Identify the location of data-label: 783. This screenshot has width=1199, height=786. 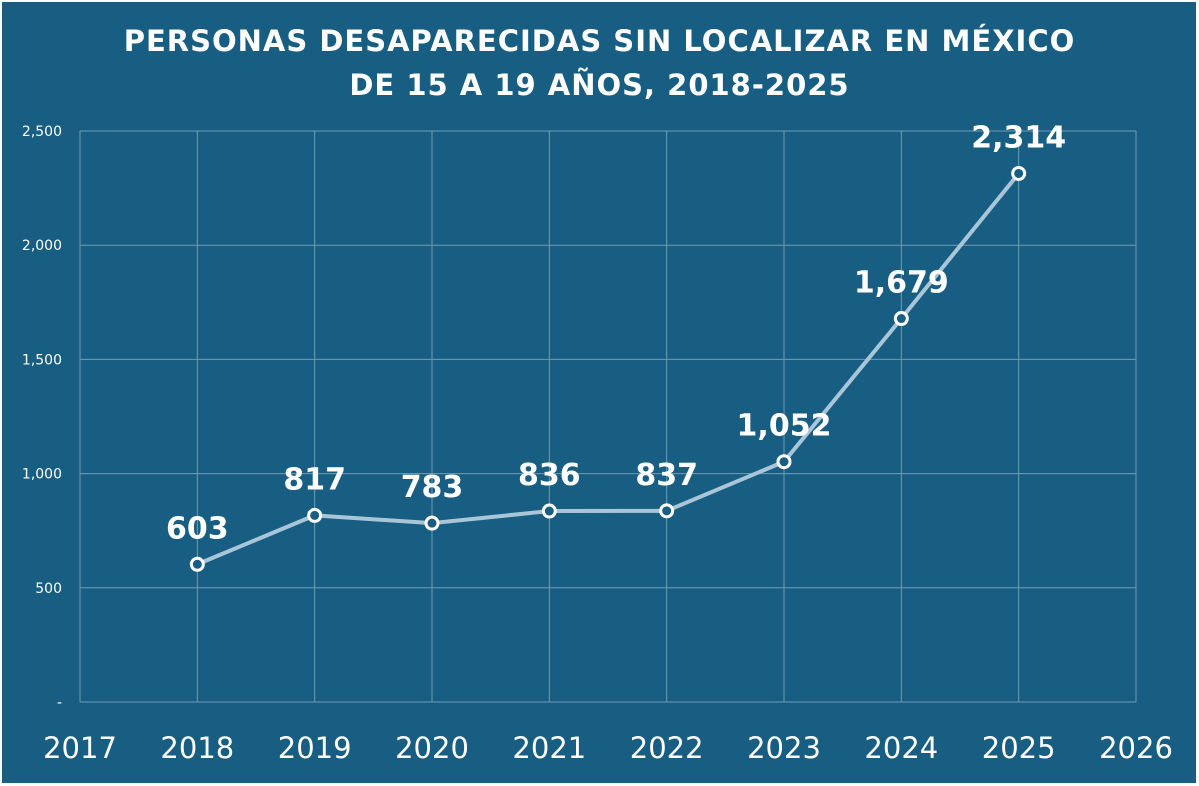
(432, 487).